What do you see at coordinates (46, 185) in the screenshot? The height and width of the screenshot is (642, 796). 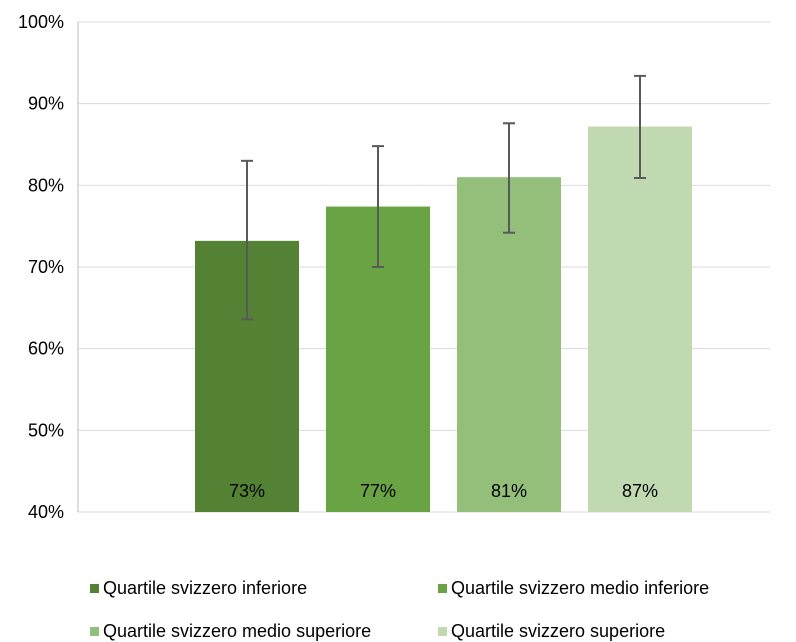 I see `y-tick-label: 80%` at bounding box center [46, 185].